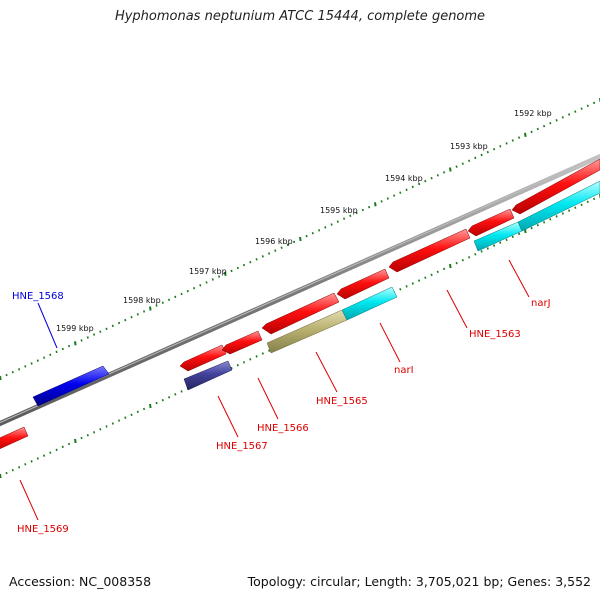  What do you see at coordinates (457, 309) in the screenshot?
I see `leader-hne1563` at bounding box center [457, 309].